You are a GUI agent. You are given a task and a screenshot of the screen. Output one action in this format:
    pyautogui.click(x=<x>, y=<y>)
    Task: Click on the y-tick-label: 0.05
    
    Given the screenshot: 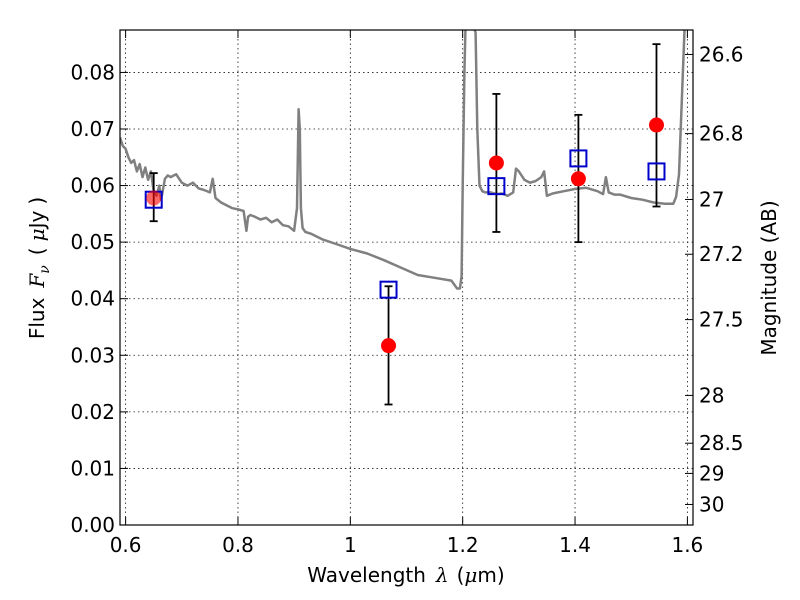 What is the action you would take?
    pyautogui.click(x=92, y=242)
    